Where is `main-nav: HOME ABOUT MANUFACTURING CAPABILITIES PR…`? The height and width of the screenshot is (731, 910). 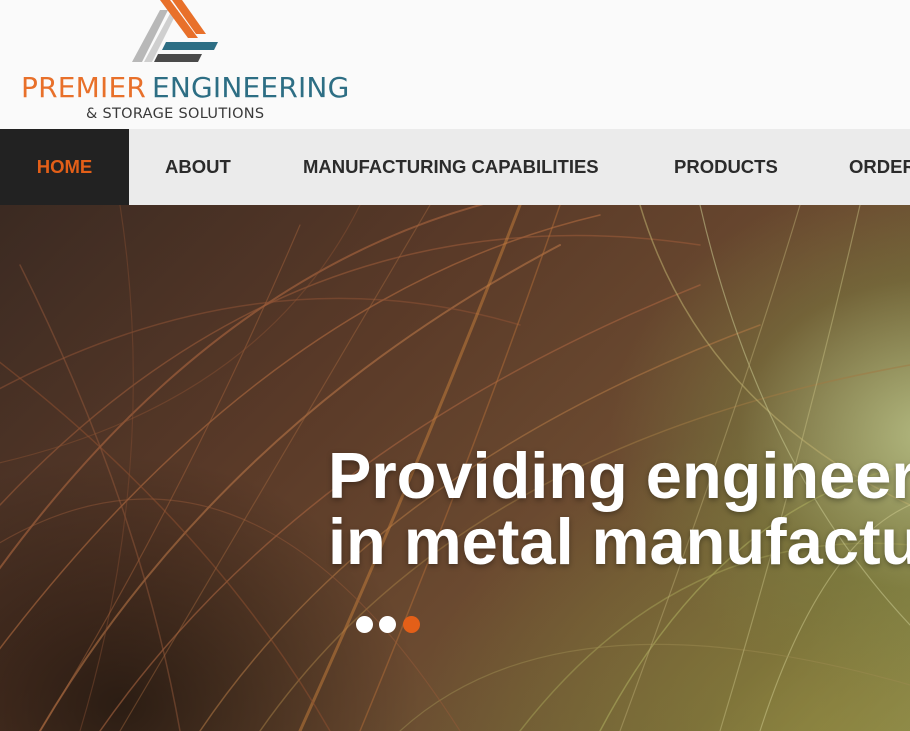
main-nav: HOME ABOUT MANUFACTURING CAPABILITIES PR… is located at coordinates (455, 167).